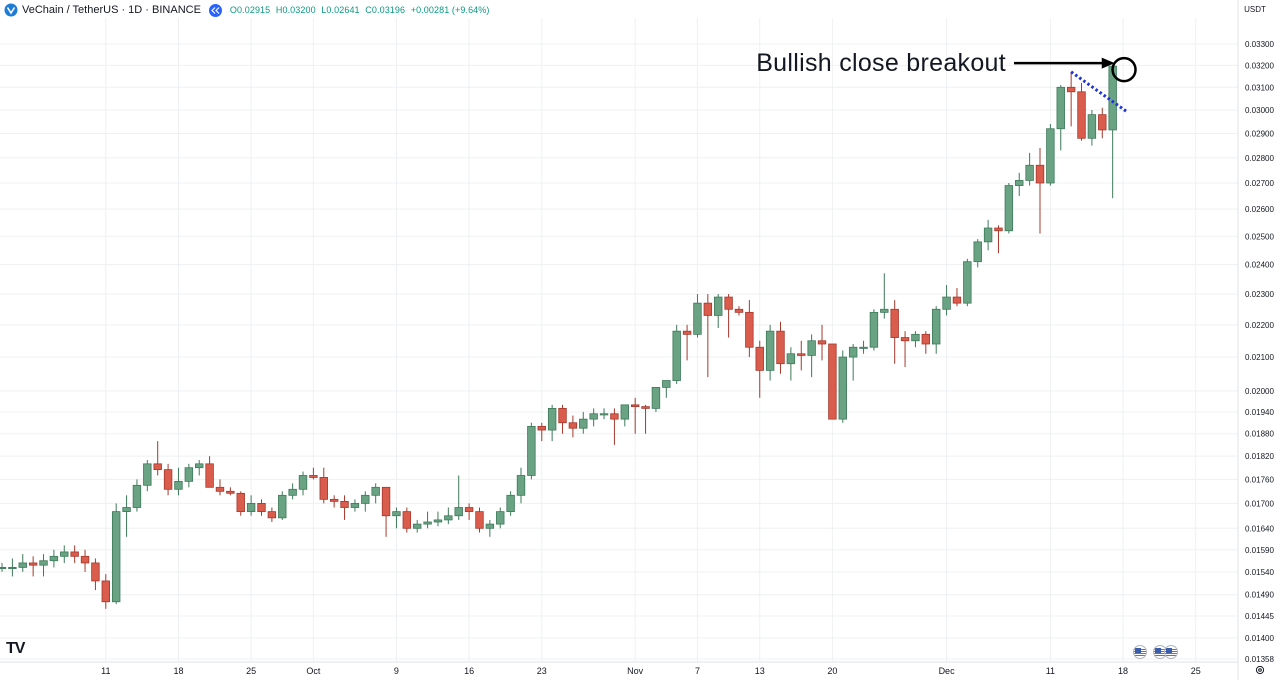 This screenshot has height=680, width=1283. Describe the element at coordinates (340, 10) in the screenshot. I see `ohlc-low: L0.02641` at that location.